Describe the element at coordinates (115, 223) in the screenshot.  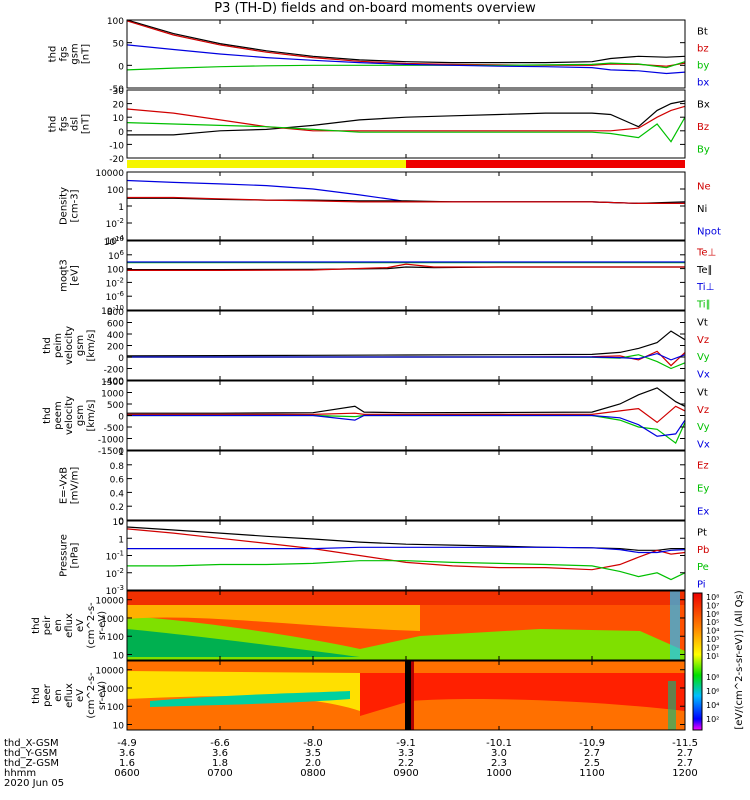
I see `y-tick-label-density: 10⁻²` at that location.